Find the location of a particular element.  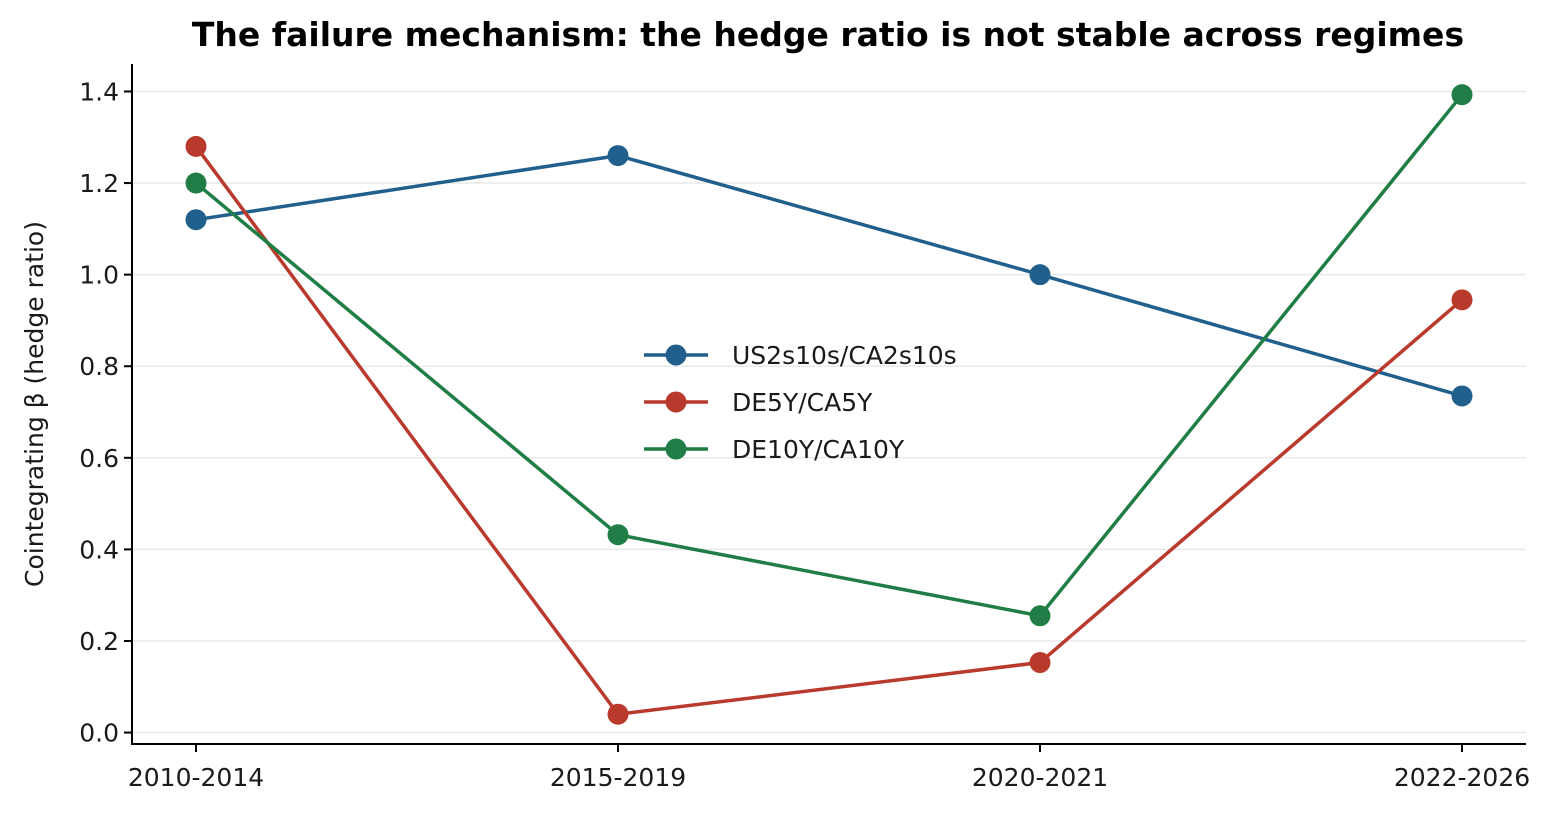

y-tick-label: 0.8 is located at coordinates (99, 366).